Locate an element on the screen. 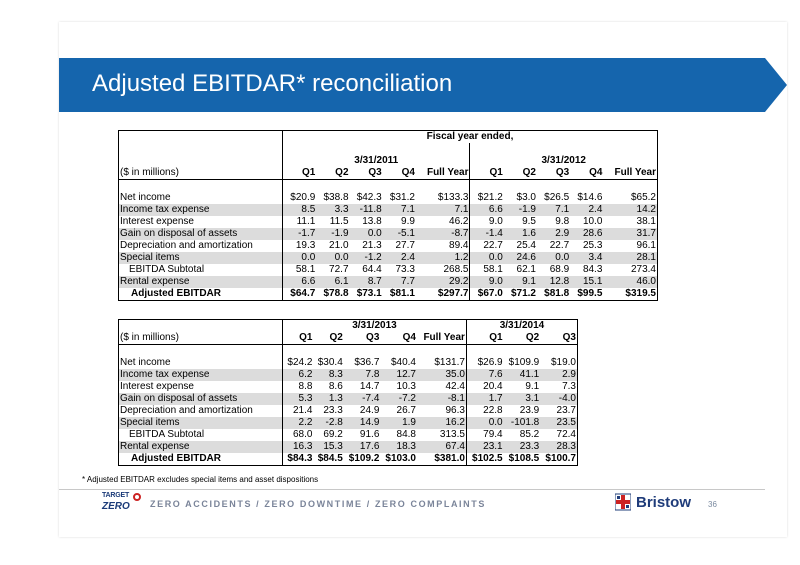 This screenshot has height=565, width=800. row-label: Interest expense is located at coordinates (200, 387).